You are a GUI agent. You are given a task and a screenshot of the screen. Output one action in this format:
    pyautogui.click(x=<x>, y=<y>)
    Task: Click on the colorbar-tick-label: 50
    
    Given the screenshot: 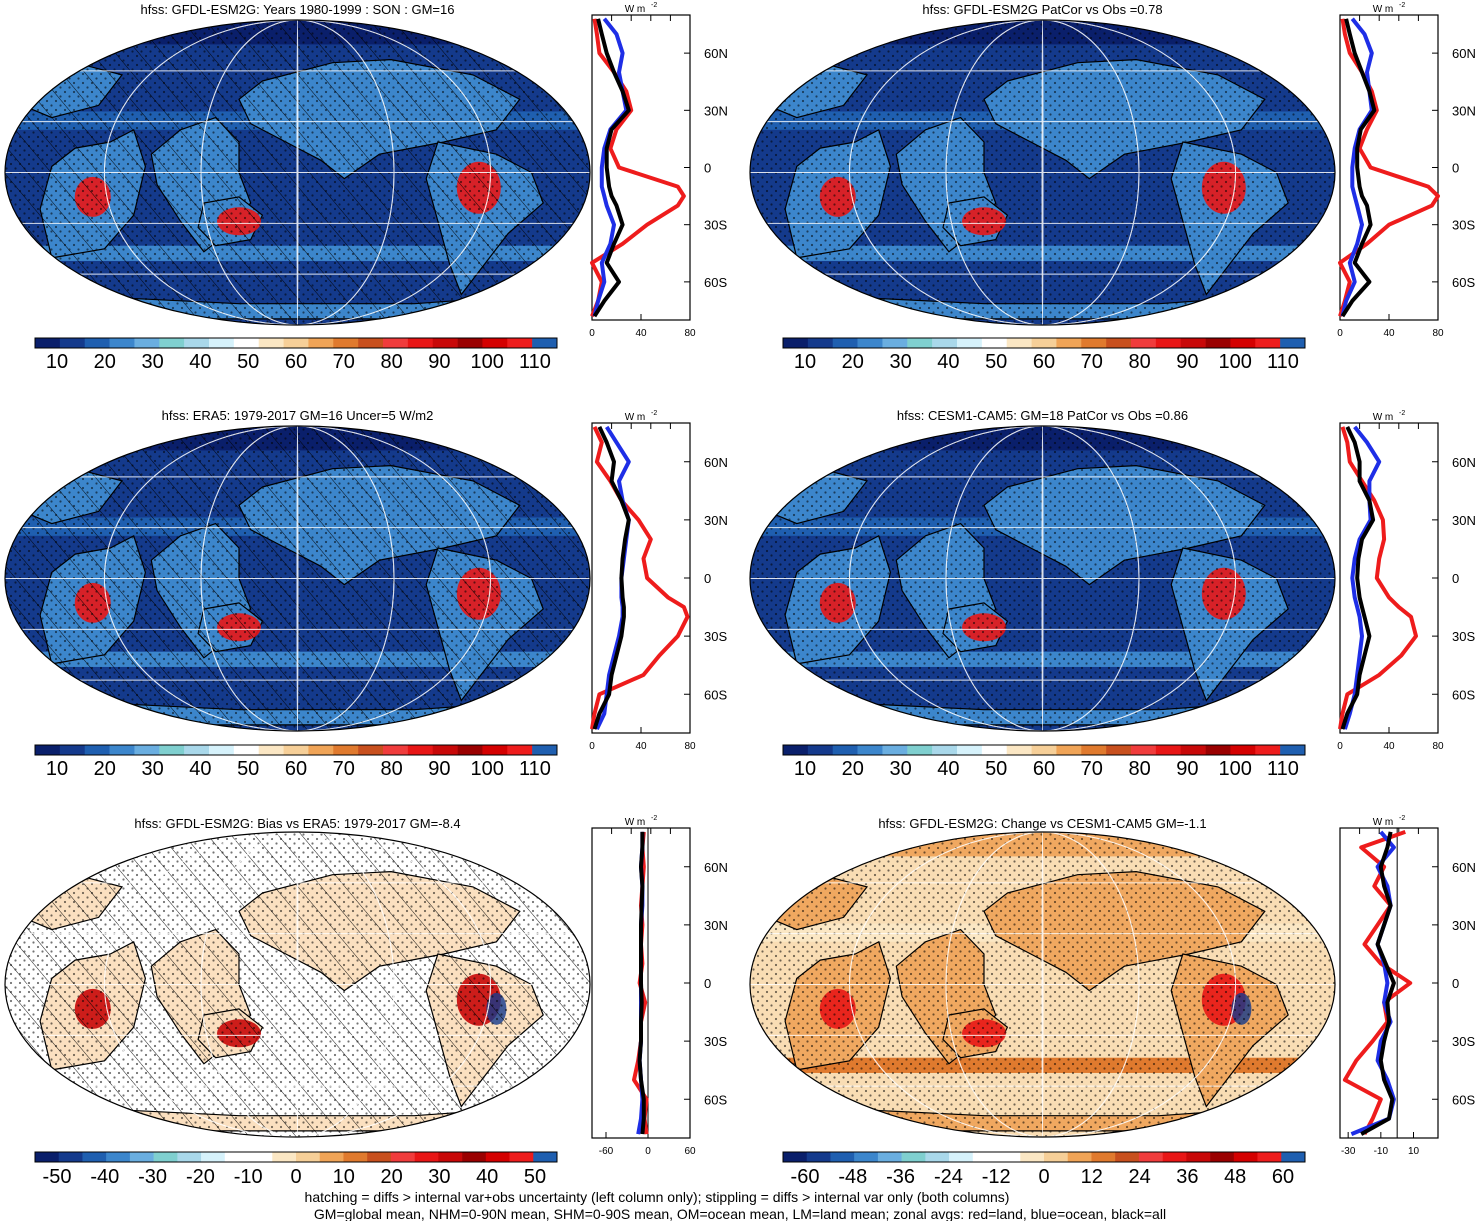 What is the action you would take?
    pyautogui.click(x=996, y=769)
    